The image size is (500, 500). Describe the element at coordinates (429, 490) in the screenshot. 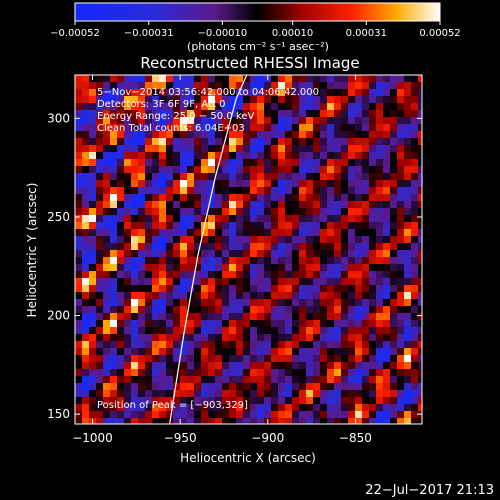

I see `footer-date: 22−Jul−2017 21:13` at that location.